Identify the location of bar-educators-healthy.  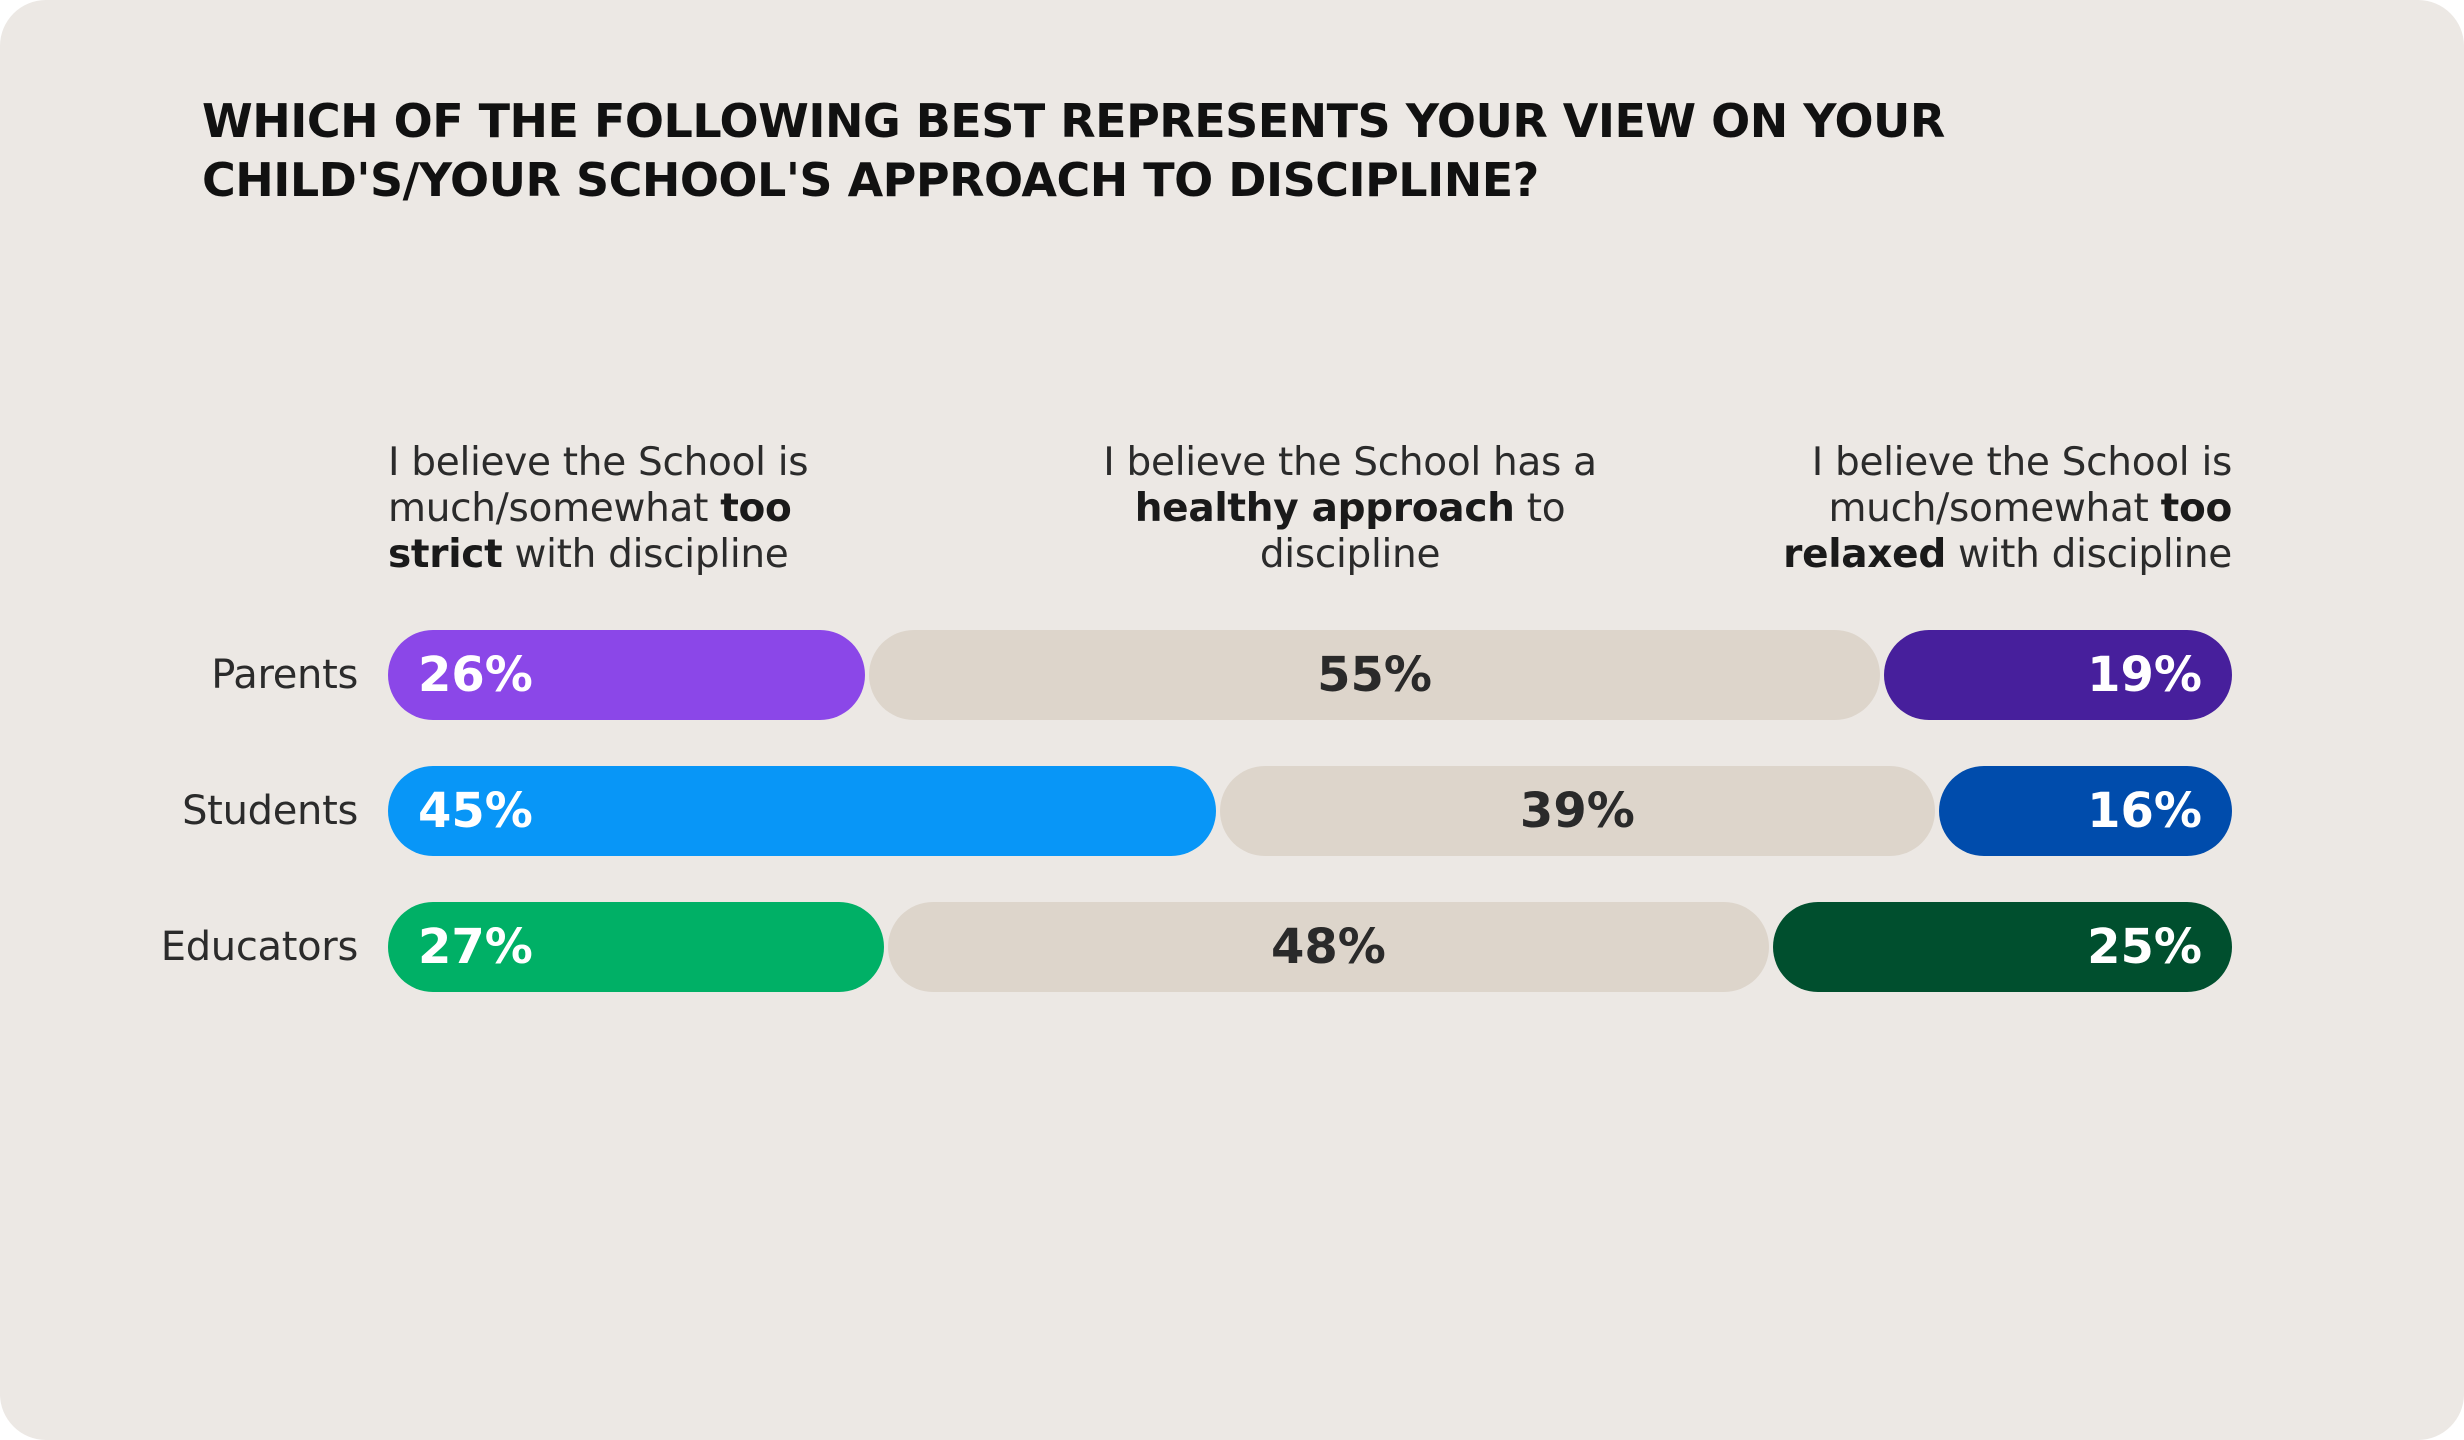
(1328, 947).